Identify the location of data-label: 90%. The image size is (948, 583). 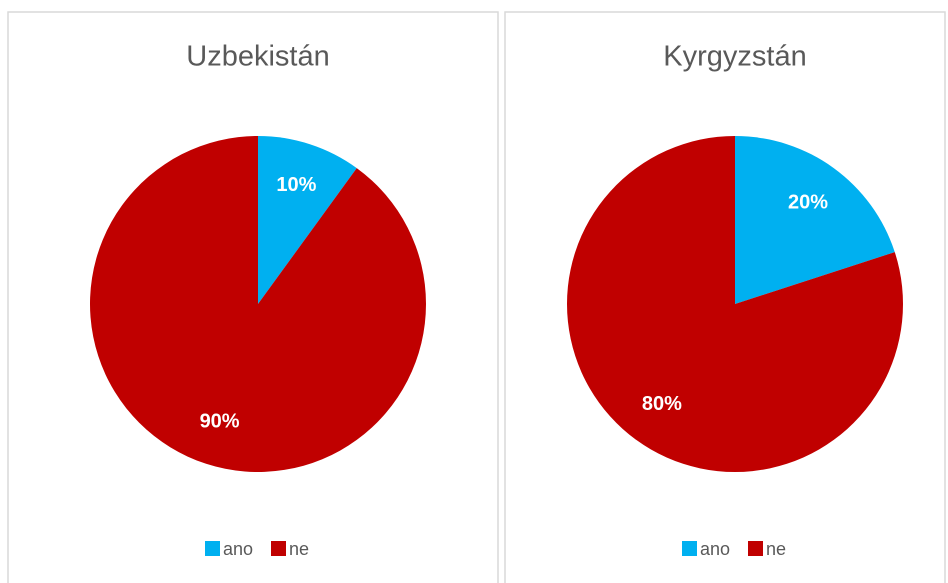
(220, 422).